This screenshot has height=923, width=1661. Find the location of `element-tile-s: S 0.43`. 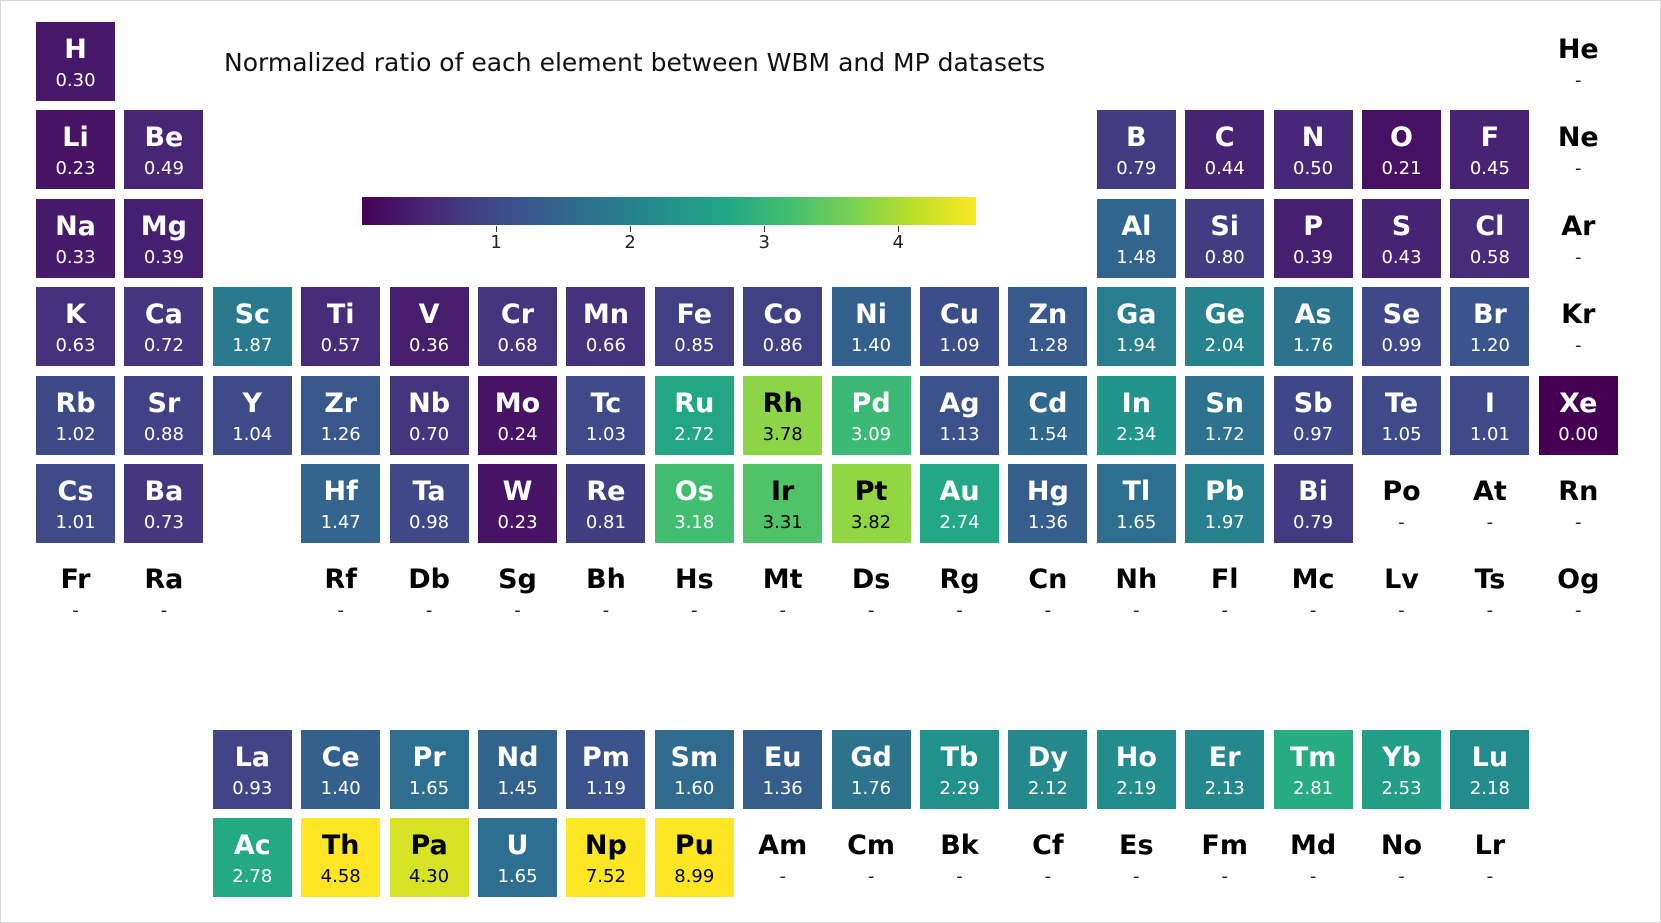

element-tile-s: S 0.43 is located at coordinates (1401, 238).